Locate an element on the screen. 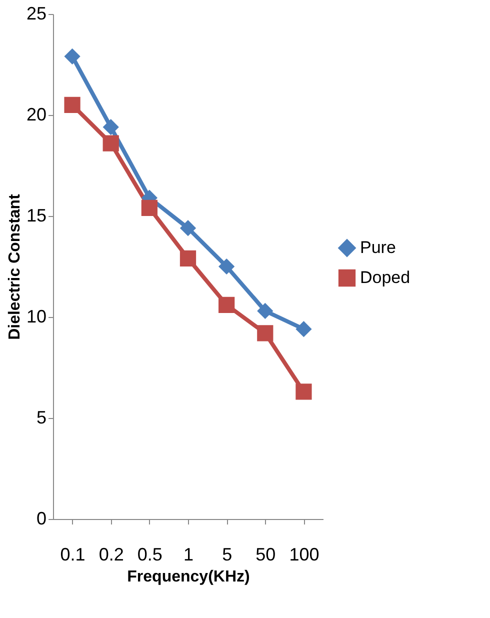 The width and height of the screenshot is (490, 618). y-tick-label: 5 is located at coordinates (41, 418).